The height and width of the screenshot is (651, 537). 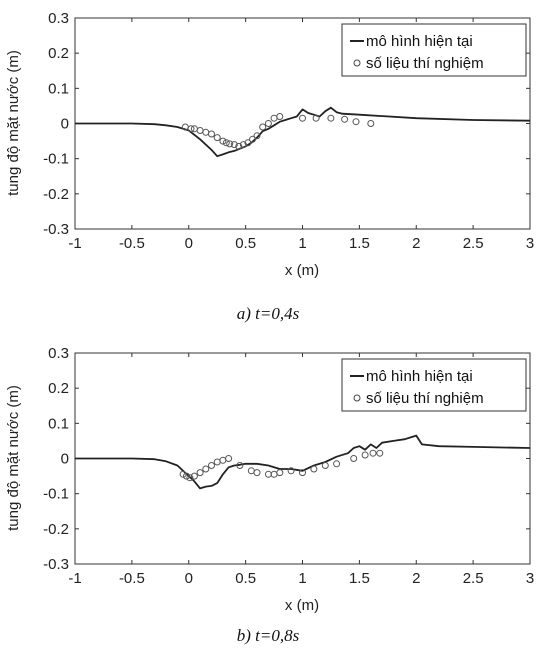 What do you see at coordinates (416, 578) in the screenshot?
I see `x-tick-label-b: 2` at bounding box center [416, 578].